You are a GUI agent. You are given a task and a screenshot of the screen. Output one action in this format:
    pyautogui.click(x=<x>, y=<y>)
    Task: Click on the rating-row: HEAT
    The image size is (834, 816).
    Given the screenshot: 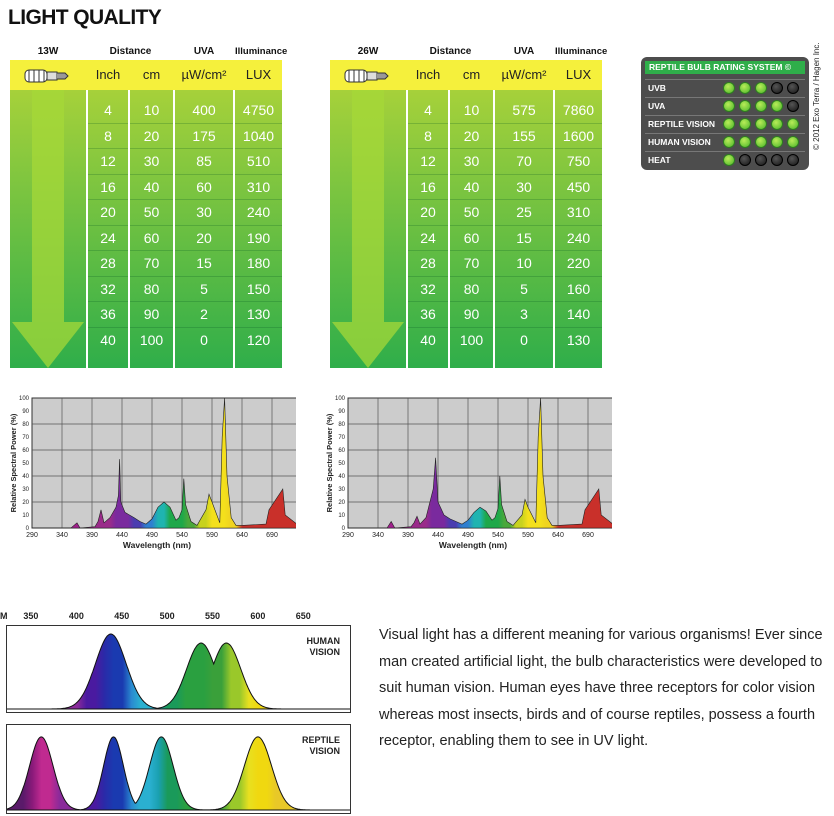 What is the action you would take?
    pyautogui.click(x=725, y=159)
    